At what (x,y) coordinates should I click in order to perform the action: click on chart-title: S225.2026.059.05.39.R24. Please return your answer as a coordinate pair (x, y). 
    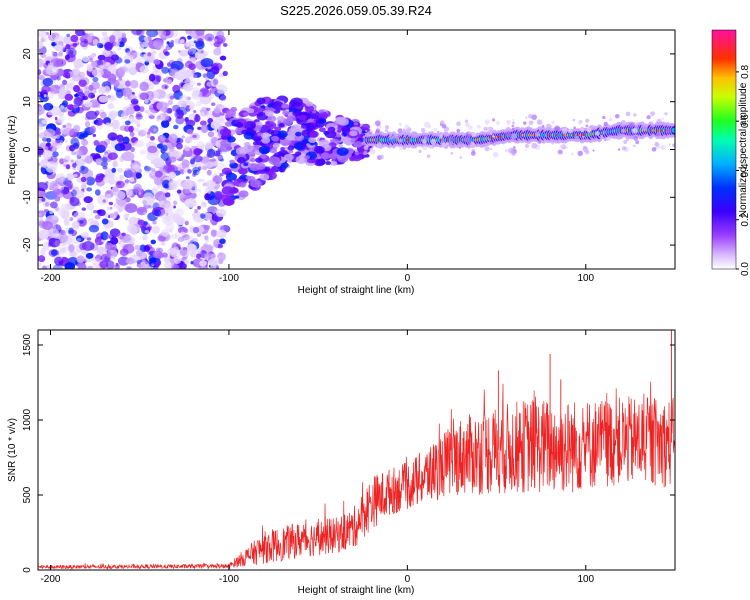
    Looking at the image, I should click on (356, 10).